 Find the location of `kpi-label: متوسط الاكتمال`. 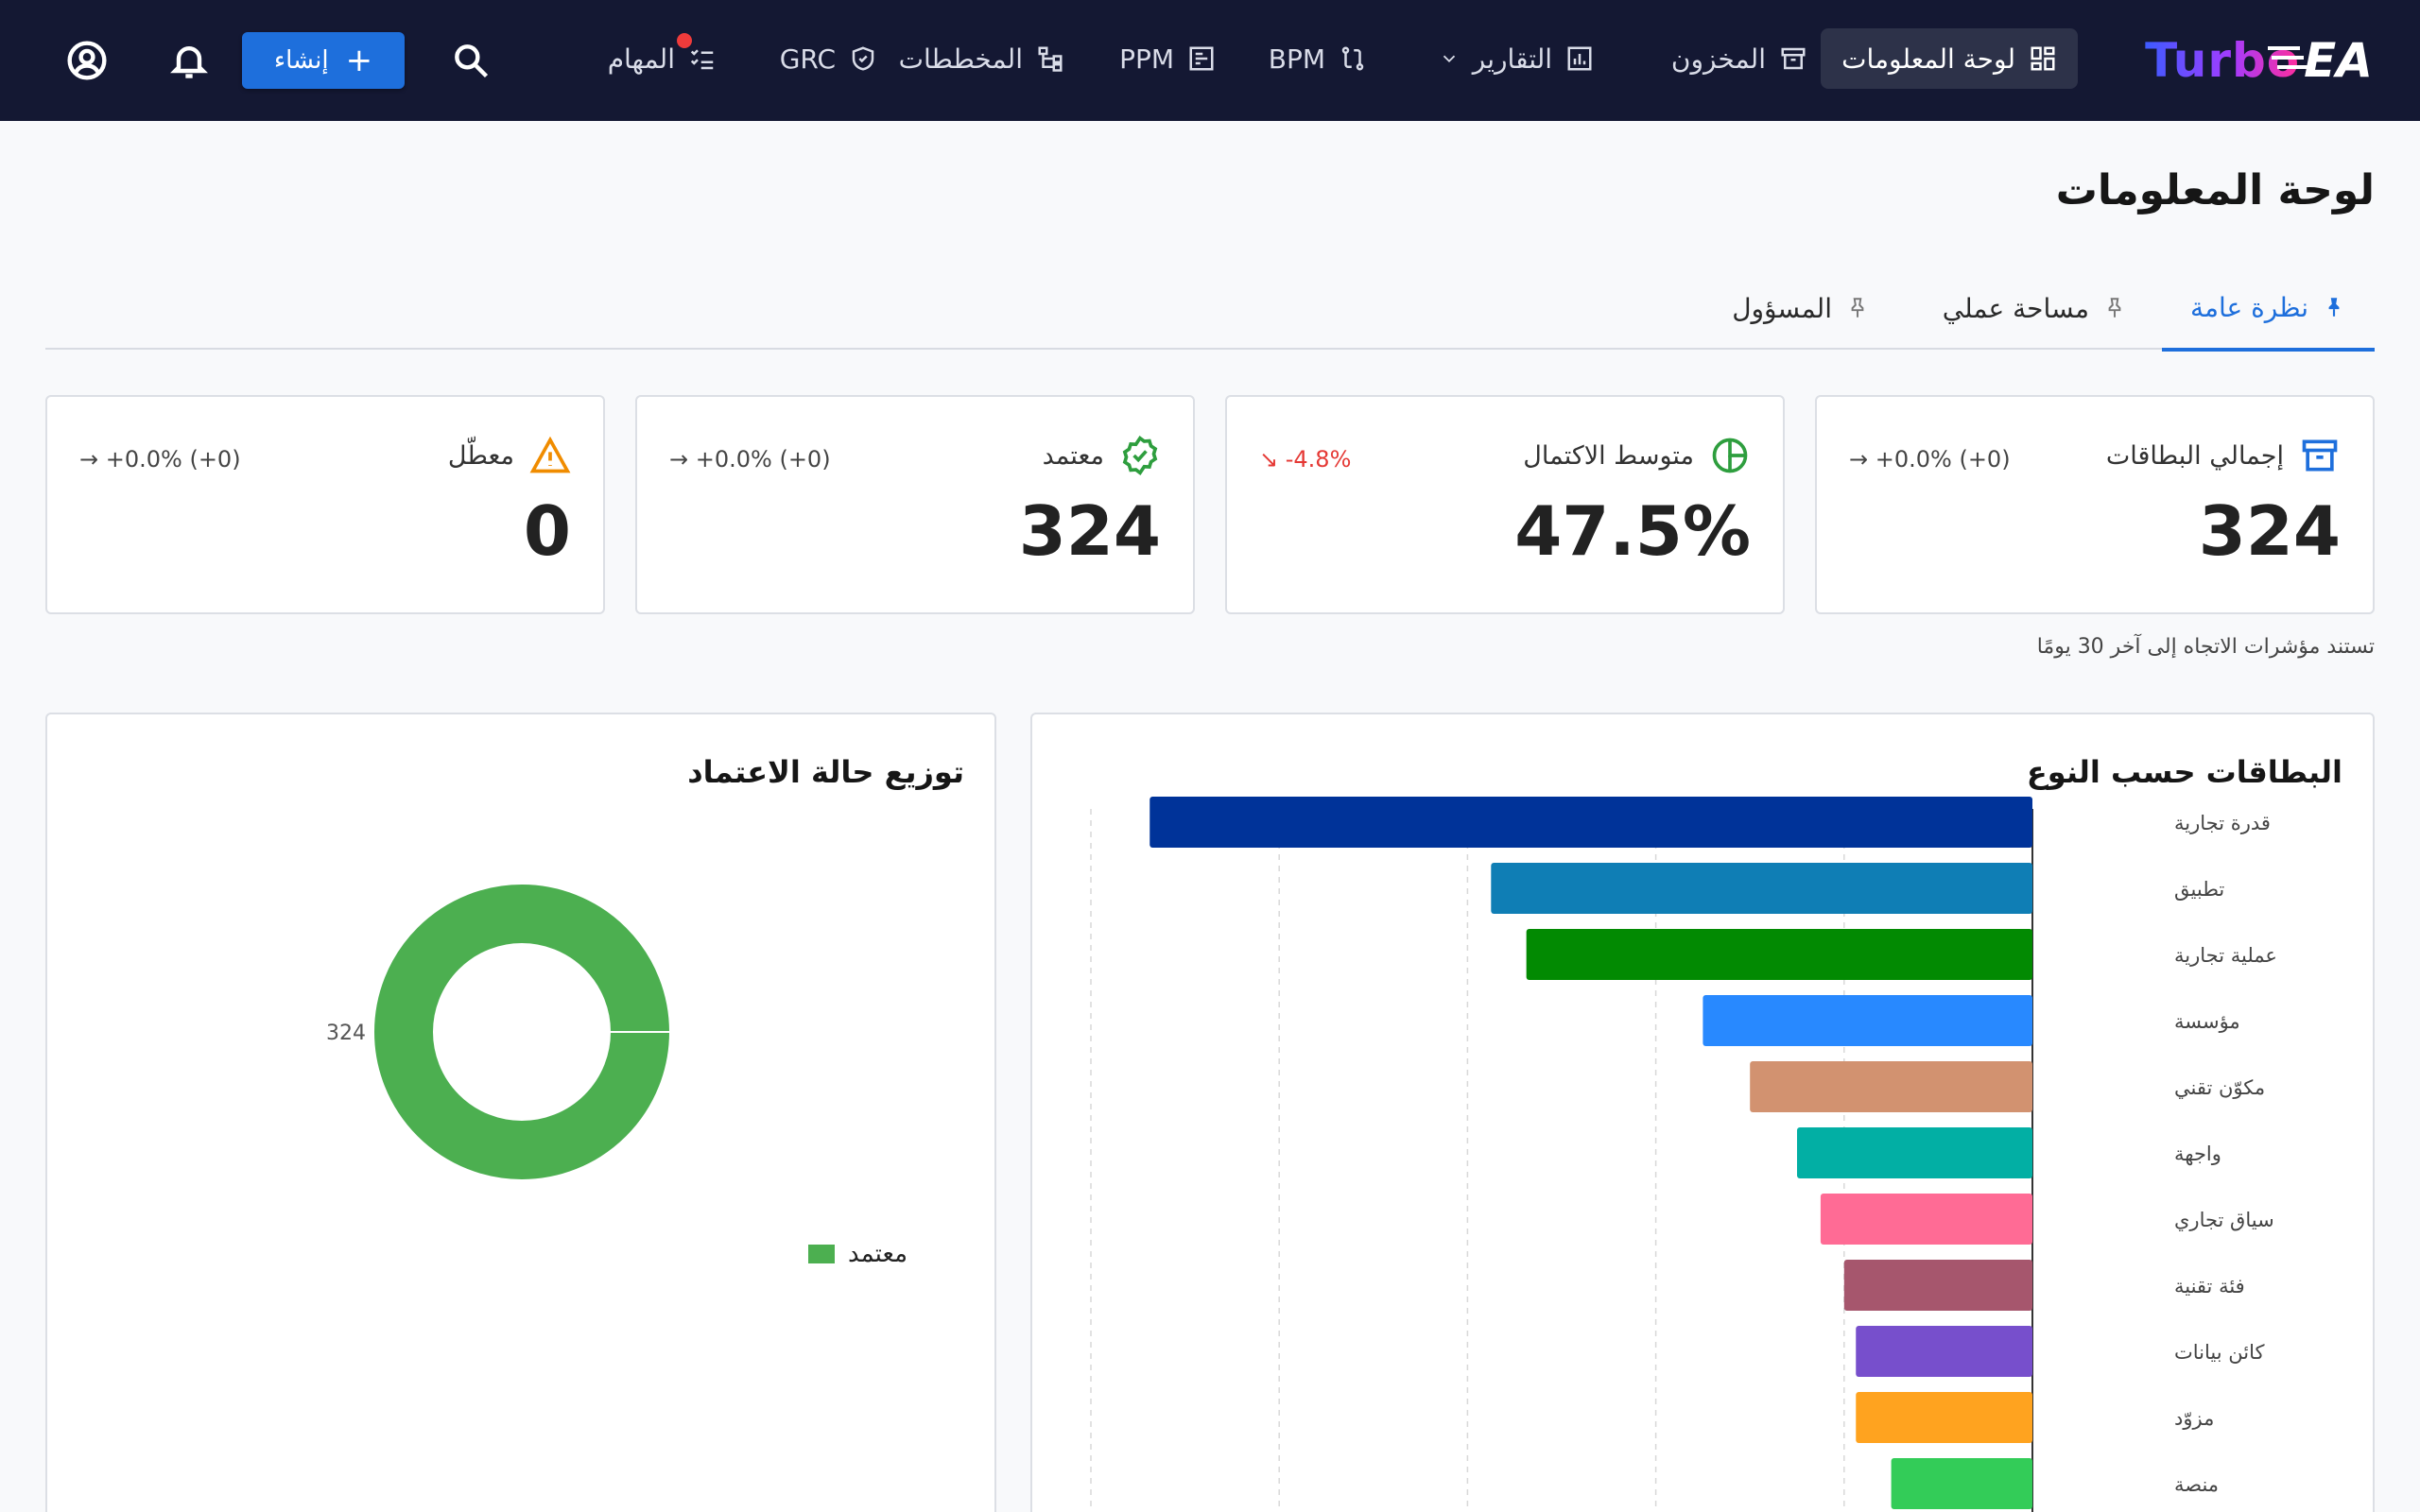

kpi-label: متوسط الاكتمال is located at coordinates (1608, 455).